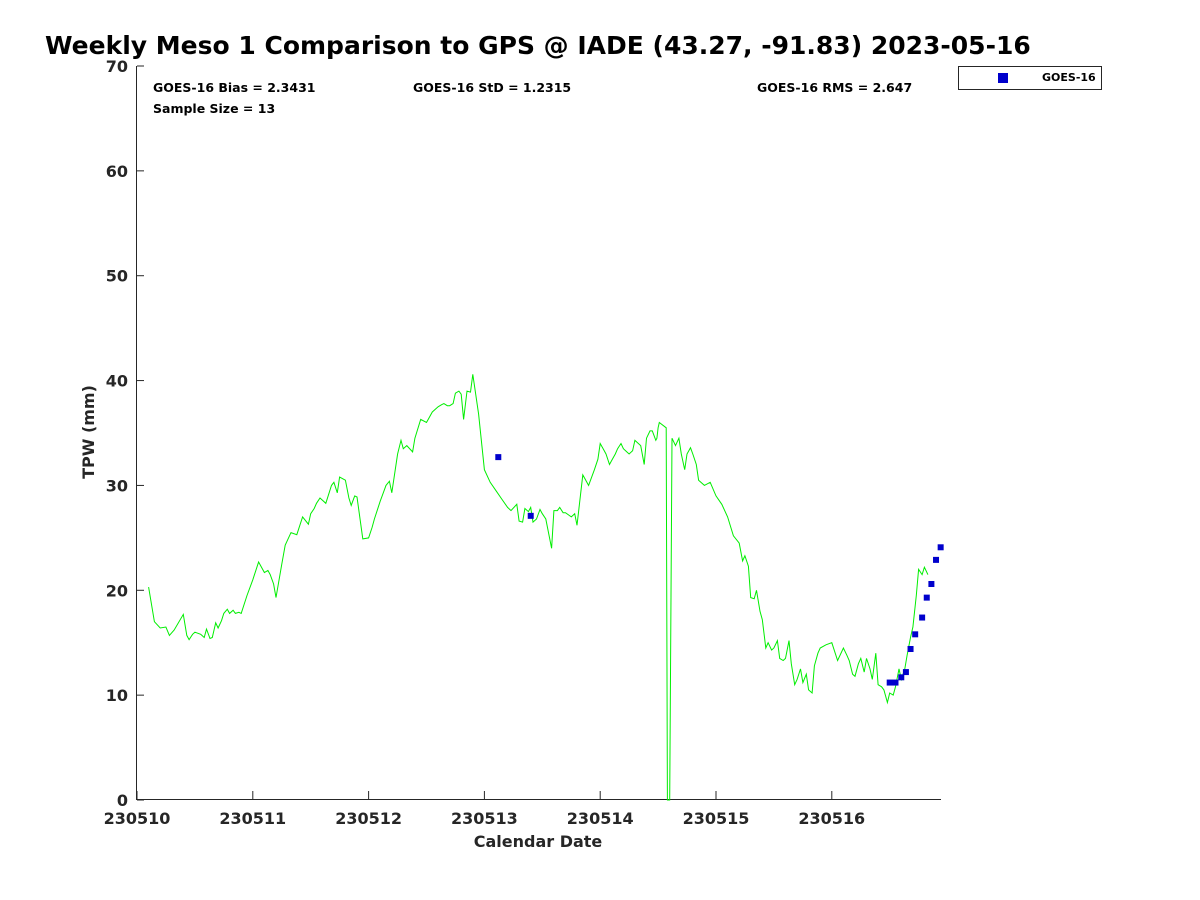 The width and height of the screenshot is (1200, 900). What do you see at coordinates (88, 432) in the screenshot?
I see `y-axis-label: TPW (mm)` at bounding box center [88, 432].